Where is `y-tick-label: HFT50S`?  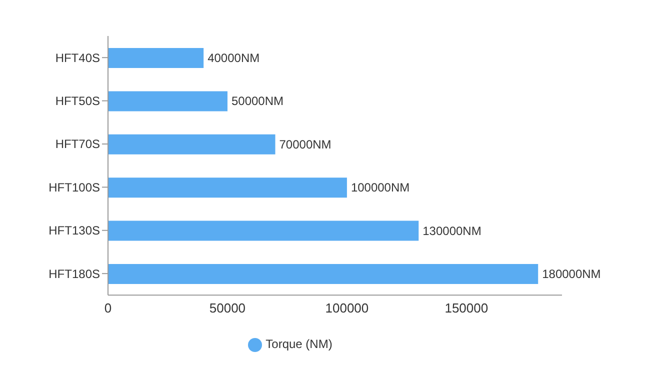
y-tick-label: HFT50S is located at coordinates (77, 101).